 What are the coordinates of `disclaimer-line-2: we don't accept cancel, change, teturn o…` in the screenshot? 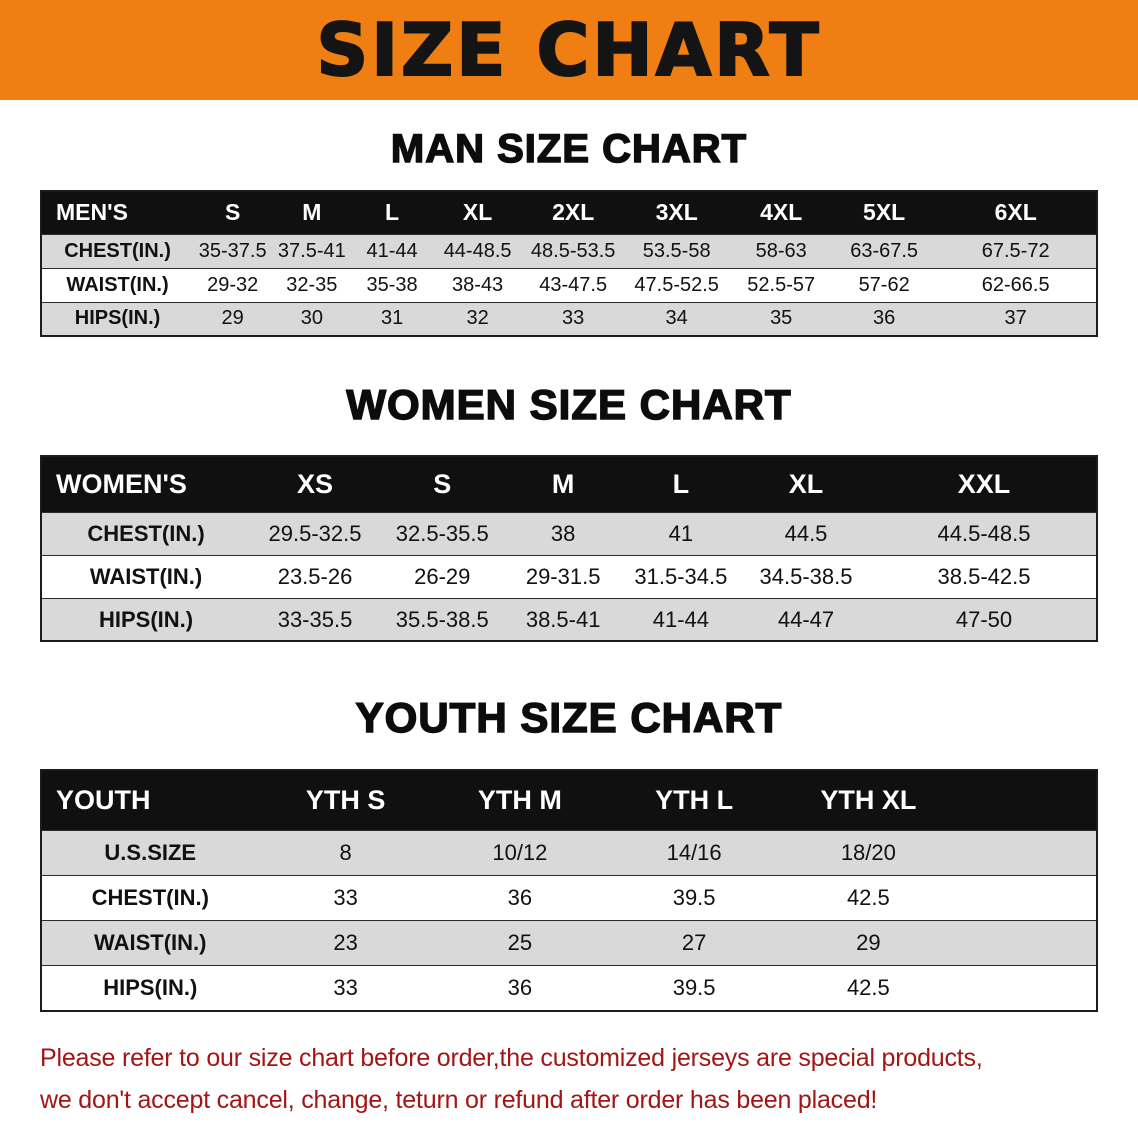 It's located at (459, 1099).